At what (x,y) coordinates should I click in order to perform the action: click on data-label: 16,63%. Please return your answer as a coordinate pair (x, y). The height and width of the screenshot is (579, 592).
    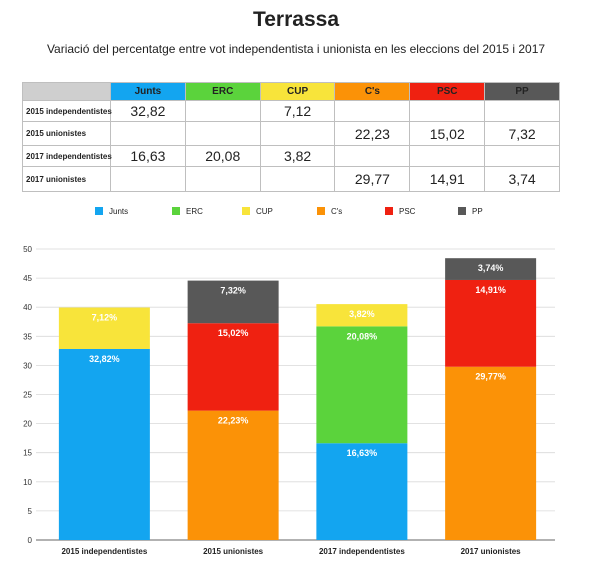
    Looking at the image, I should click on (362, 453).